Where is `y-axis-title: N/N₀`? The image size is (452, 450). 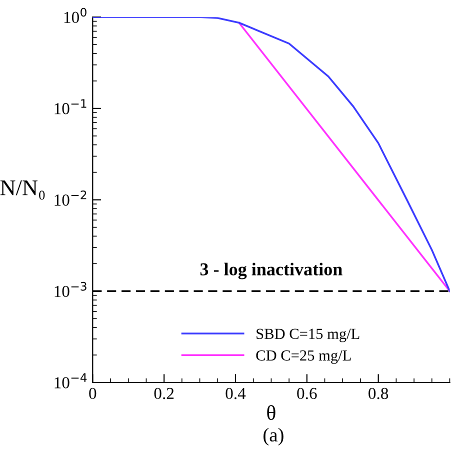 y-axis-title: N/N₀ is located at coordinates (22, 190).